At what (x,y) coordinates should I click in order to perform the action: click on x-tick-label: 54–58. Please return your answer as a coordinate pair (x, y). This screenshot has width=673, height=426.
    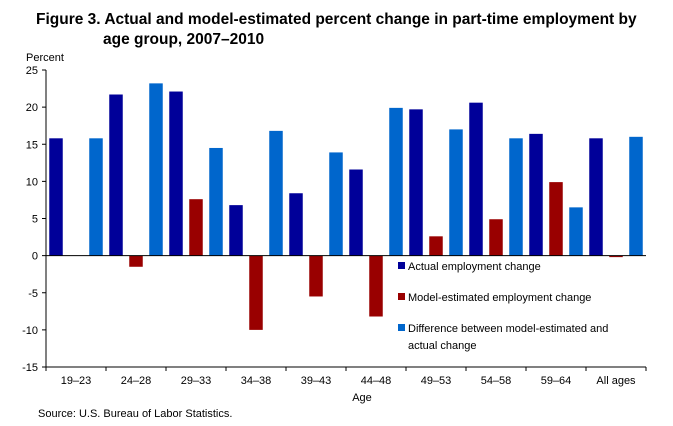
    Looking at the image, I should click on (496, 381).